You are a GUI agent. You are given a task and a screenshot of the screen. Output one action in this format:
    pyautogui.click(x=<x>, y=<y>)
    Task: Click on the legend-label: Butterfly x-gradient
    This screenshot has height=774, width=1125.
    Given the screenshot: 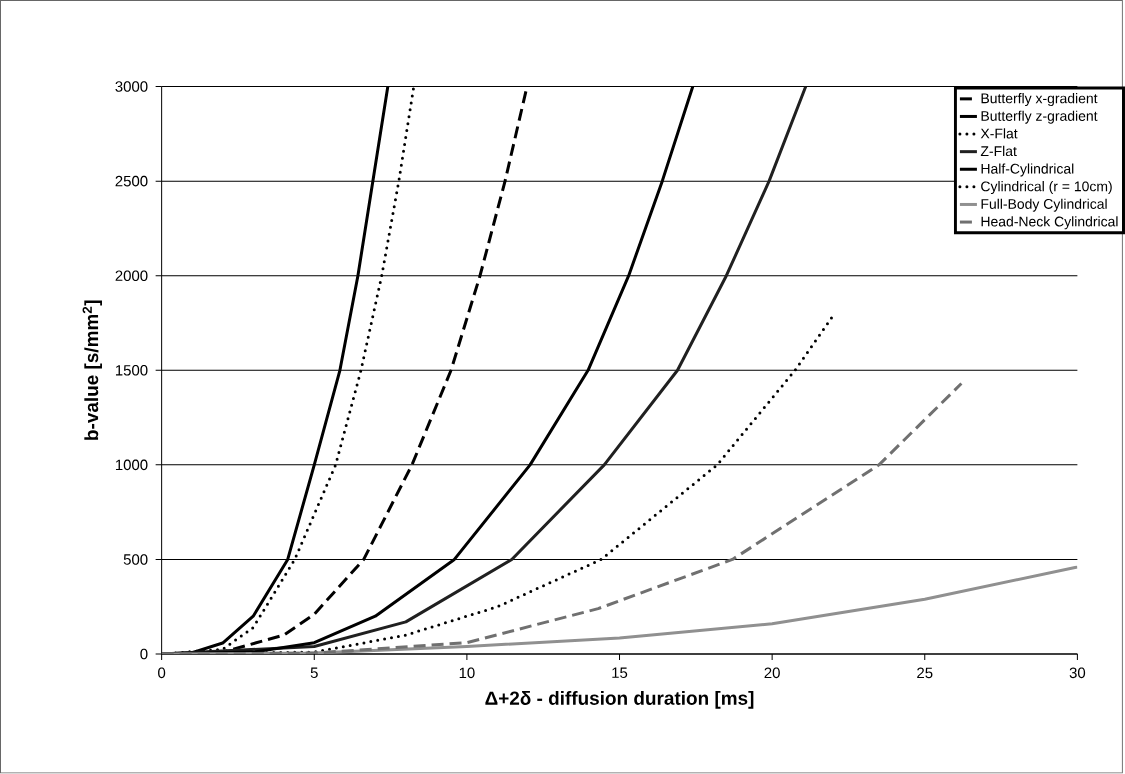 What is the action you would take?
    pyautogui.click(x=1039, y=100)
    